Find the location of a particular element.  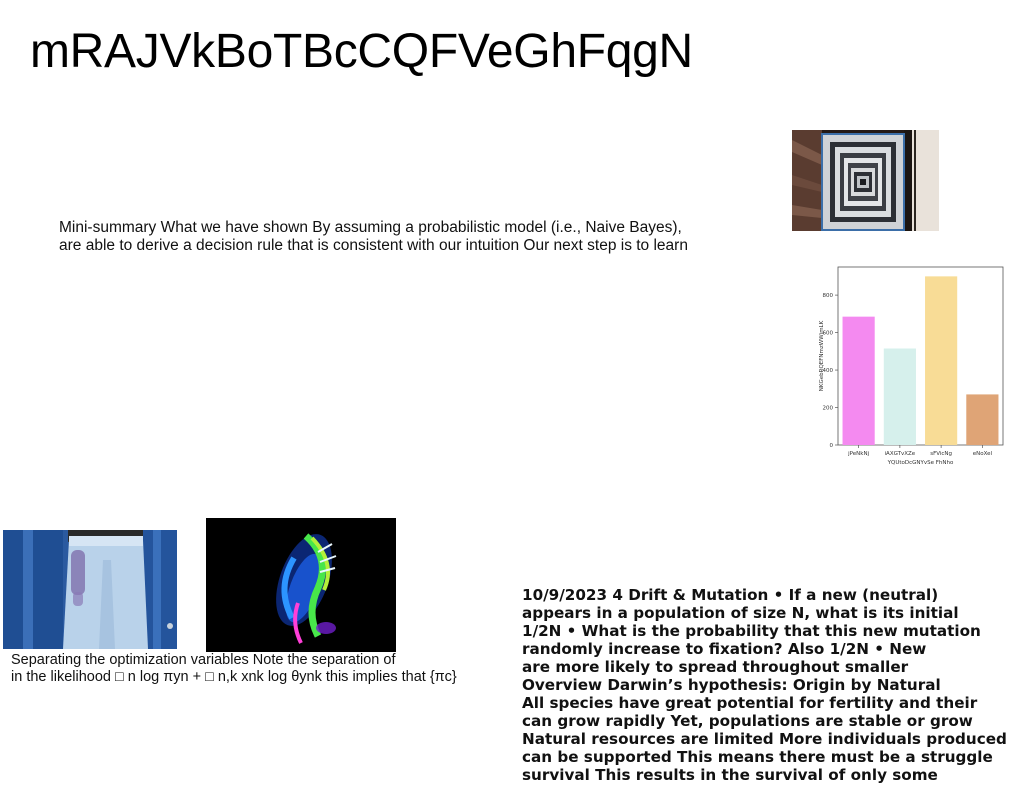

chart-frame is located at coordinates (920, 356).